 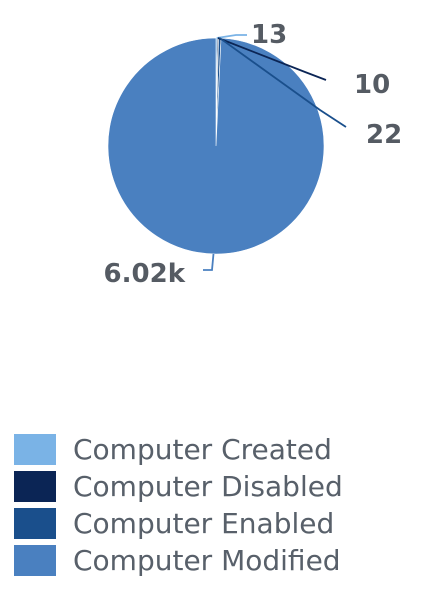 I want to click on label-connectors, so click(x=275, y=152).